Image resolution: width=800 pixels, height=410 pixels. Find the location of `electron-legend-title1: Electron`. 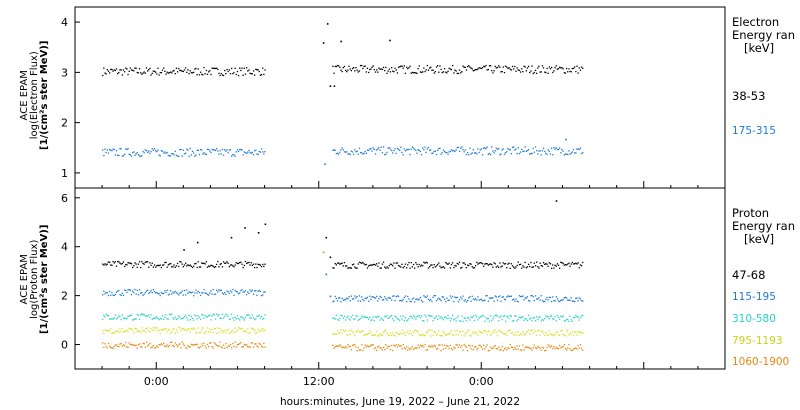

electron-legend-title1: Electron is located at coordinates (756, 22).